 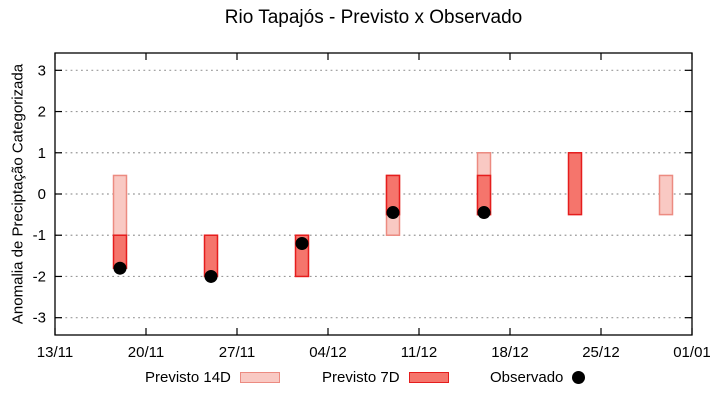 I want to click on bar-previsto7, so click(x=575, y=184).